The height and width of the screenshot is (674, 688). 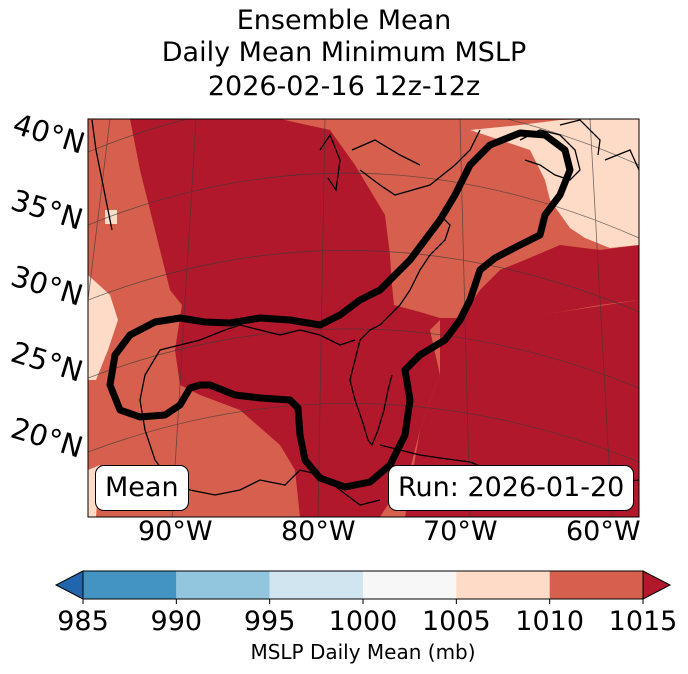 I want to click on title-line-2: Daily Mean Minimum MSLP, so click(x=344, y=52).